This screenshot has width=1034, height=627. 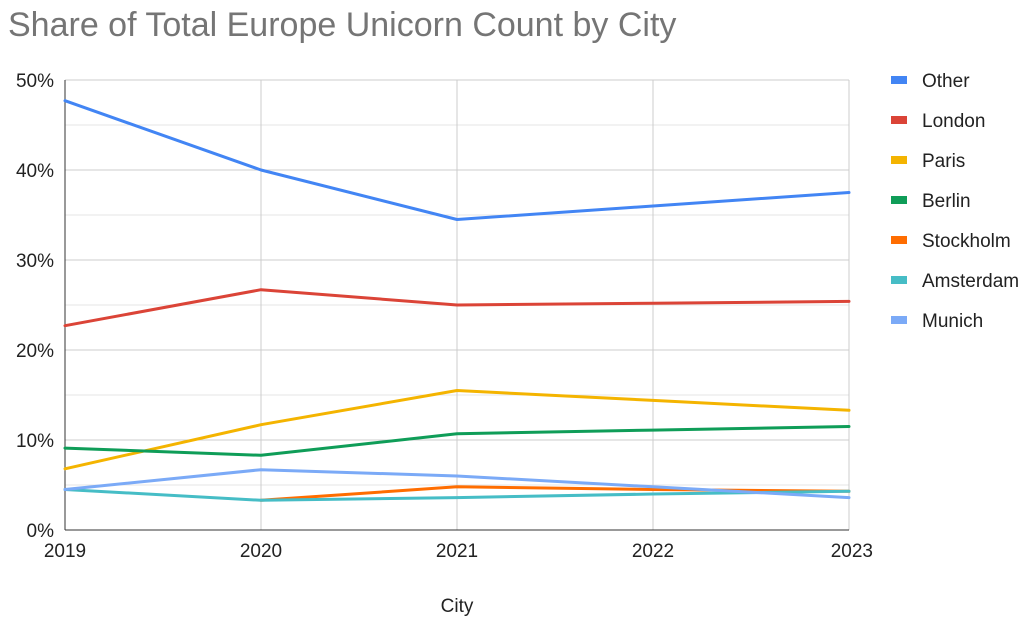 I want to click on series-line-paris, so click(x=457, y=430).